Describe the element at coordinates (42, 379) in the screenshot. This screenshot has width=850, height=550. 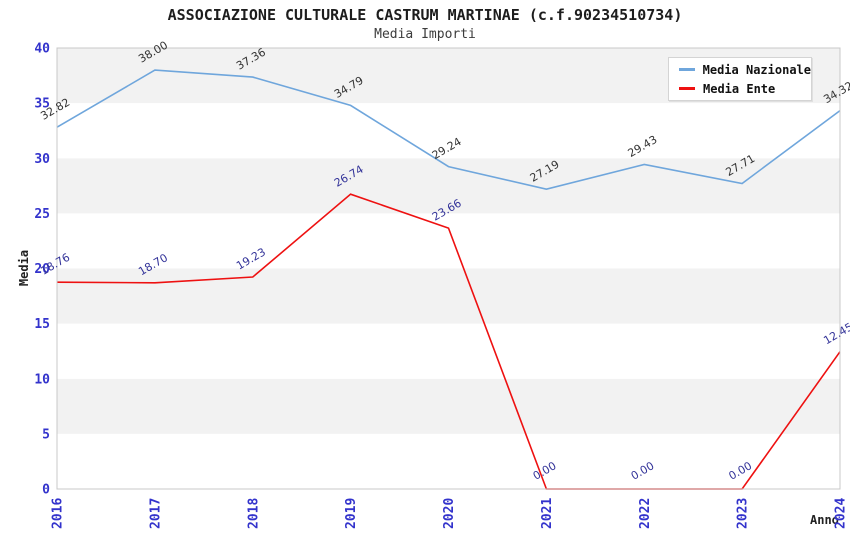
I see `y-tick-label: 10` at that location.